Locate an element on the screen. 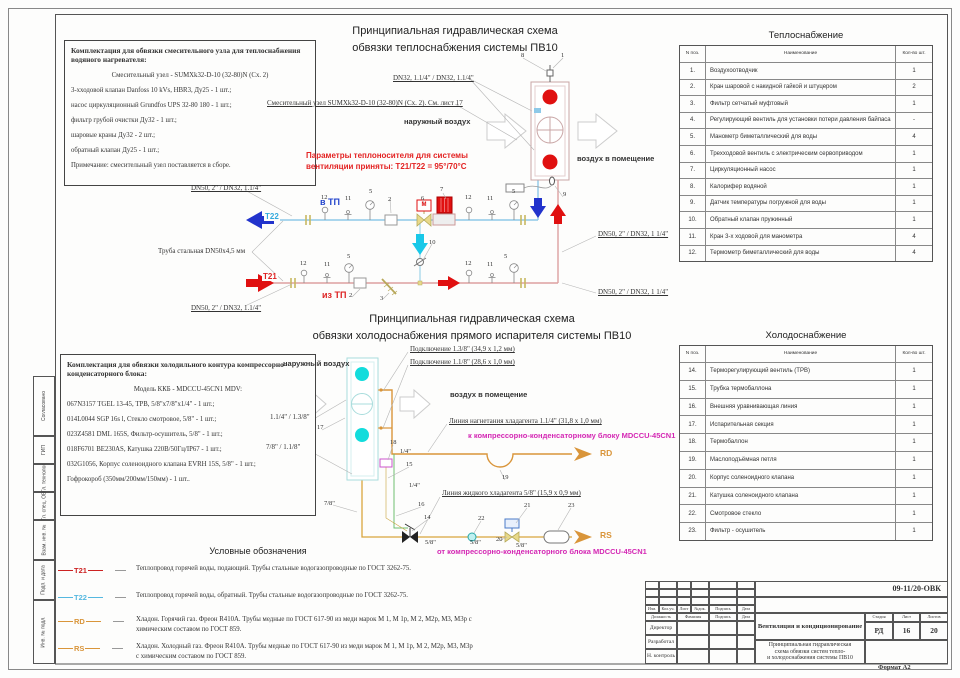  component-ref: 2 is located at coordinates (390, 199).